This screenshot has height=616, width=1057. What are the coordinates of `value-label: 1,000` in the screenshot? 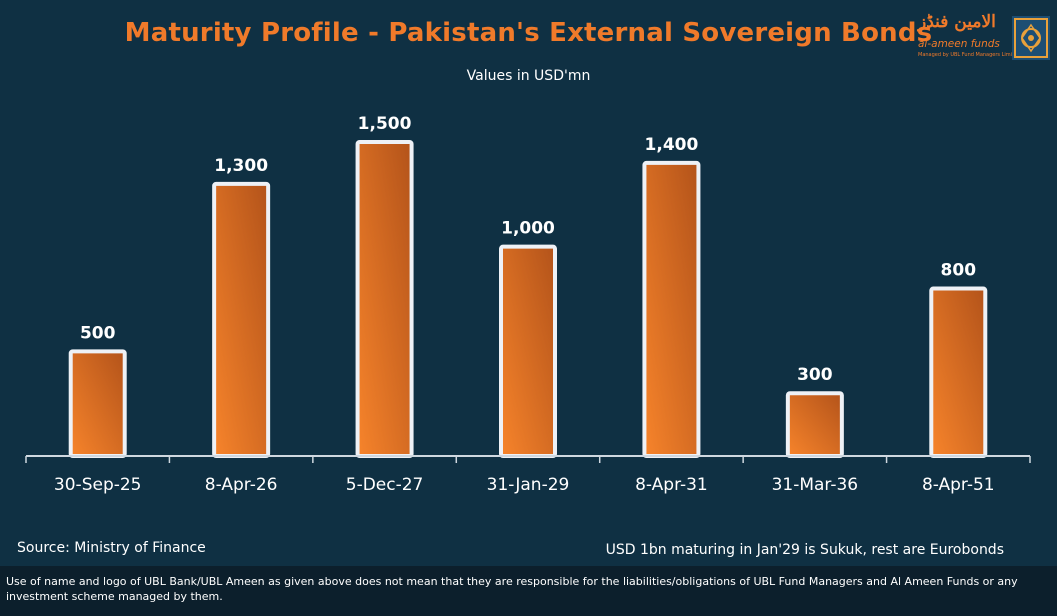 It's located at (528, 229).